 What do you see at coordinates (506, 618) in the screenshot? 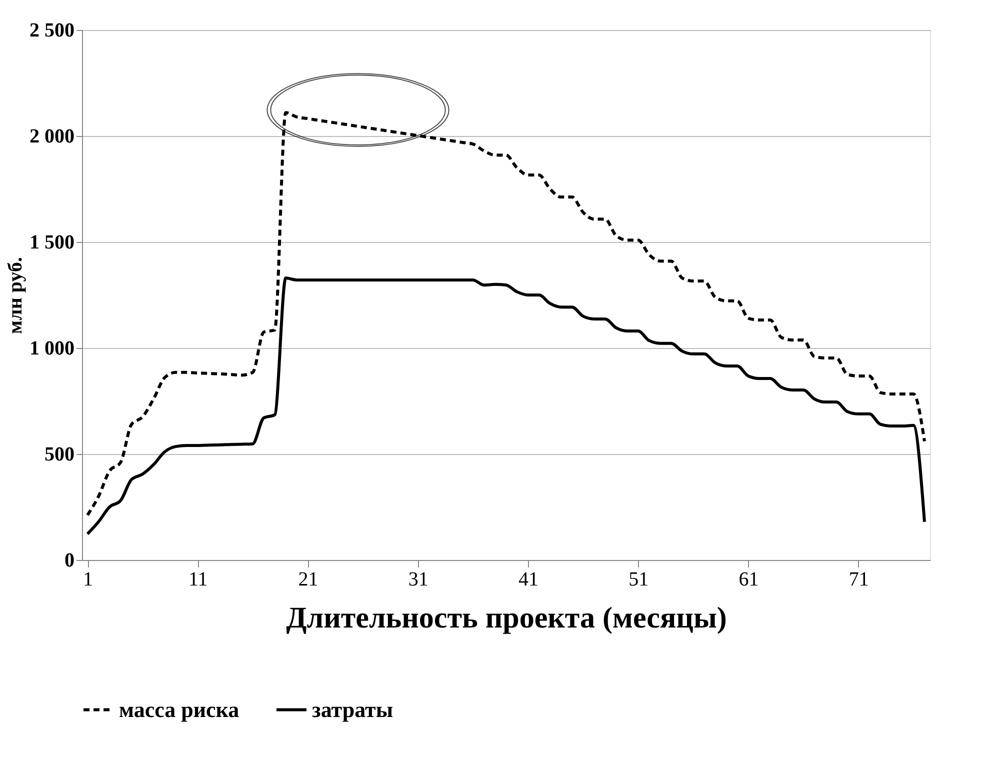
I see `x-axis-title: Длительность проекта (месяцы)` at bounding box center [506, 618].